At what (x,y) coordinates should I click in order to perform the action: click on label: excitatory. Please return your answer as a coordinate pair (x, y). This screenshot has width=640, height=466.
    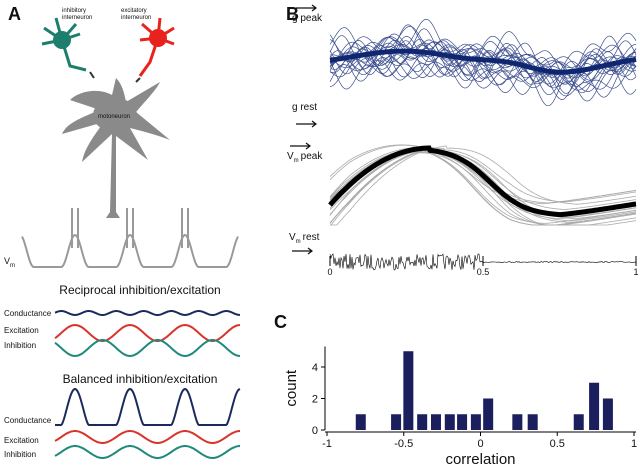
    Looking at the image, I should click on (134, 11).